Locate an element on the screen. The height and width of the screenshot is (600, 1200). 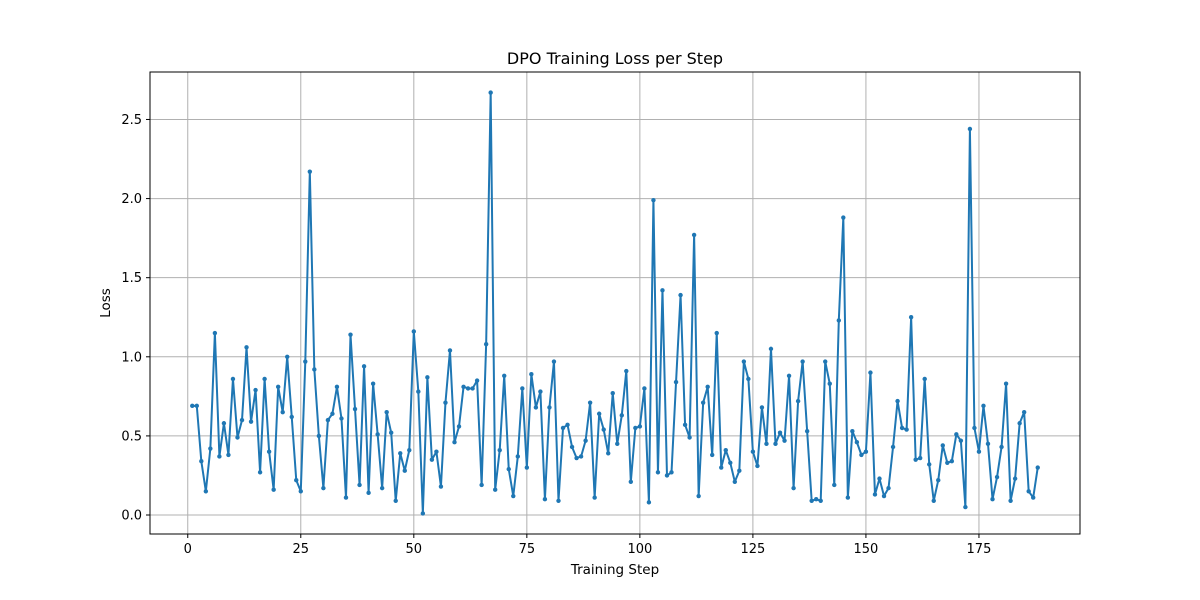
x-tick-label: 25 is located at coordinates (301, 549).